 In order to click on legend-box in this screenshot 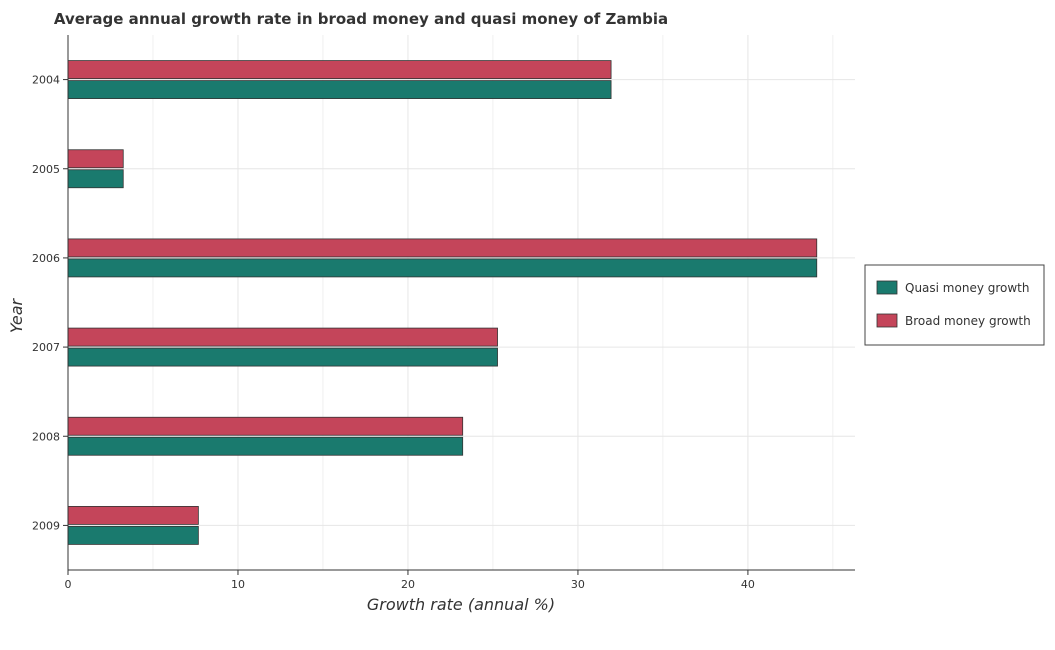, I will do `click(954, 305)`.